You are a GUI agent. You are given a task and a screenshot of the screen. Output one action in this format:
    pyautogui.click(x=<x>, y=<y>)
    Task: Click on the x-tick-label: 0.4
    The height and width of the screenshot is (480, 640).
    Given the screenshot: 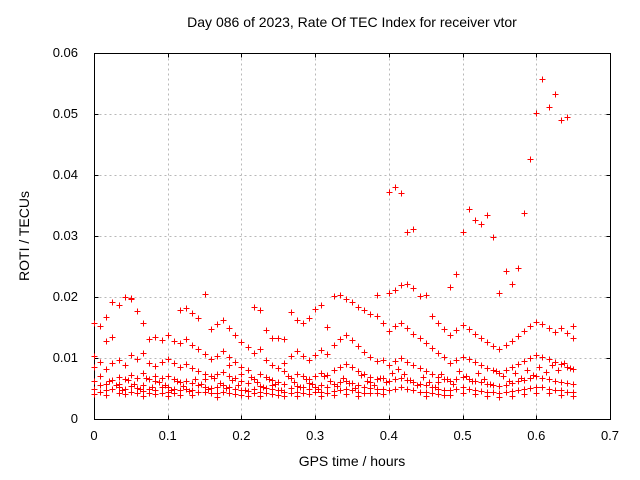 What is the action you would take?
    pyautogui.click(x=388, y=435)
    